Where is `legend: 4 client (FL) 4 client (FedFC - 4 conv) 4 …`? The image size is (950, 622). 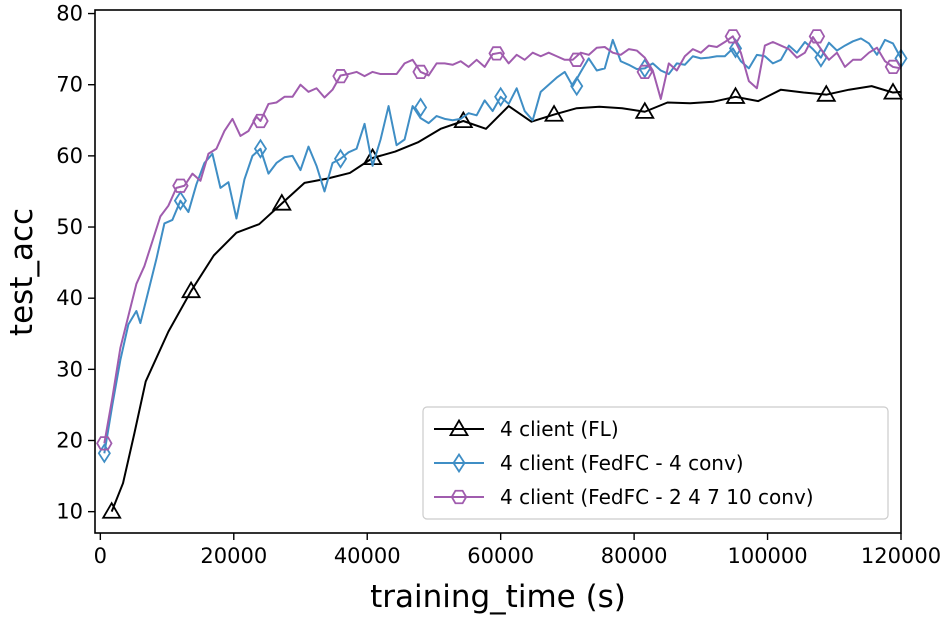 legend: 4 client (FL) 4 client (FedFC - 4 conv) 4 … is located at coordinates (655, 463).